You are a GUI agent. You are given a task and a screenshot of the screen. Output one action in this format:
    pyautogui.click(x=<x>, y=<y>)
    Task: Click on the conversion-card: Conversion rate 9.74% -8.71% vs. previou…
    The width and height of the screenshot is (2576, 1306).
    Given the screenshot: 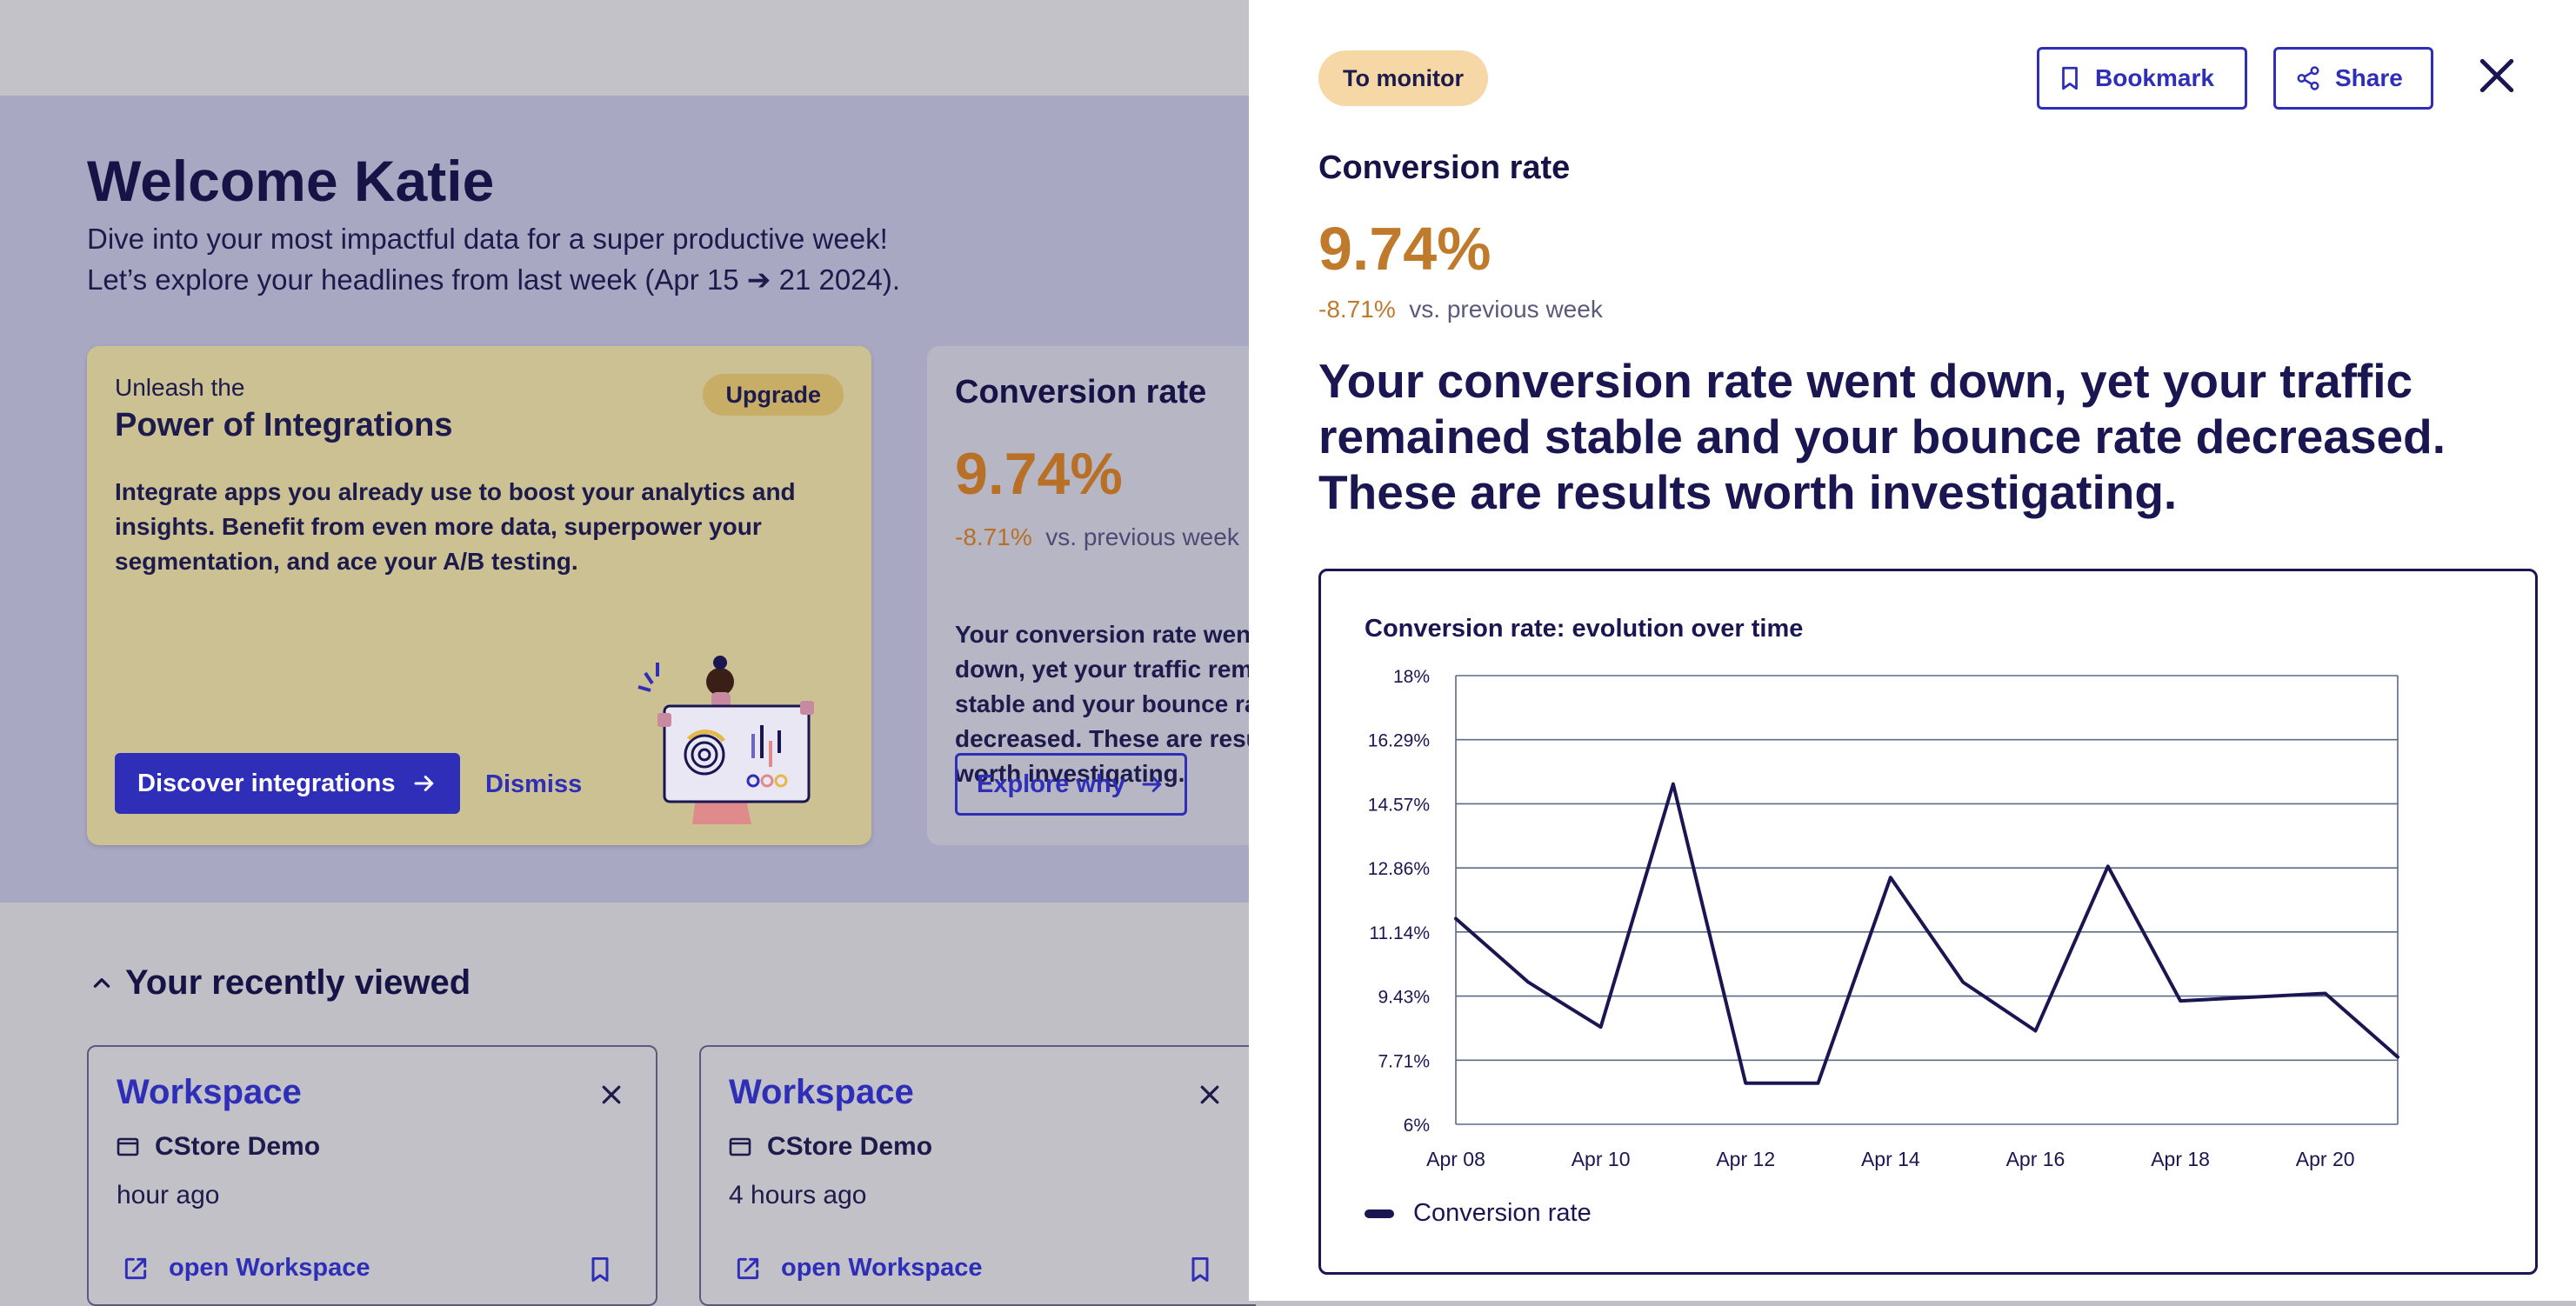 What is the action you would take?
    pyautogui.click(x=1109, y=595)
    